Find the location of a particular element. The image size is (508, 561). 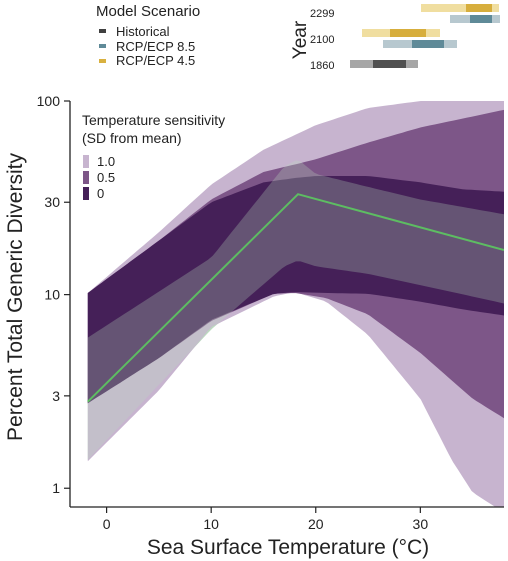

y-tick-label-10: 10 is located at coordinates (52, 295).